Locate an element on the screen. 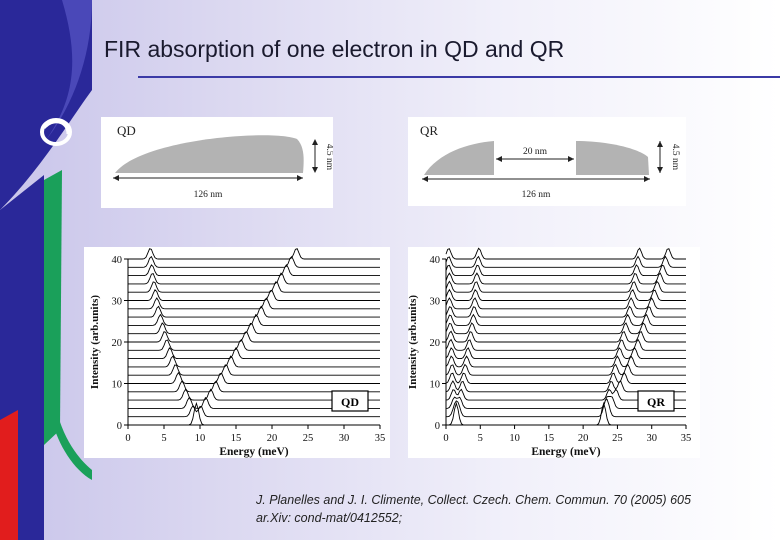 This screenshot has width=780, height=540. deco-blue-band is located at coordinates (46, 105).